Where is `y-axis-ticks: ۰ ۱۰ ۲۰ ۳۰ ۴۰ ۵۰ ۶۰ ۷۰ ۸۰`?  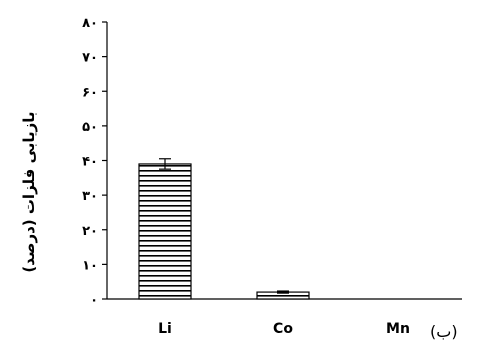 y-axis-ticks: ۰ ۱۰ ۲۰ ۳۰ ۴۰ ۵۰ ۶۰ ۷۰ ۸۰ is located at coordinates (94, 162).